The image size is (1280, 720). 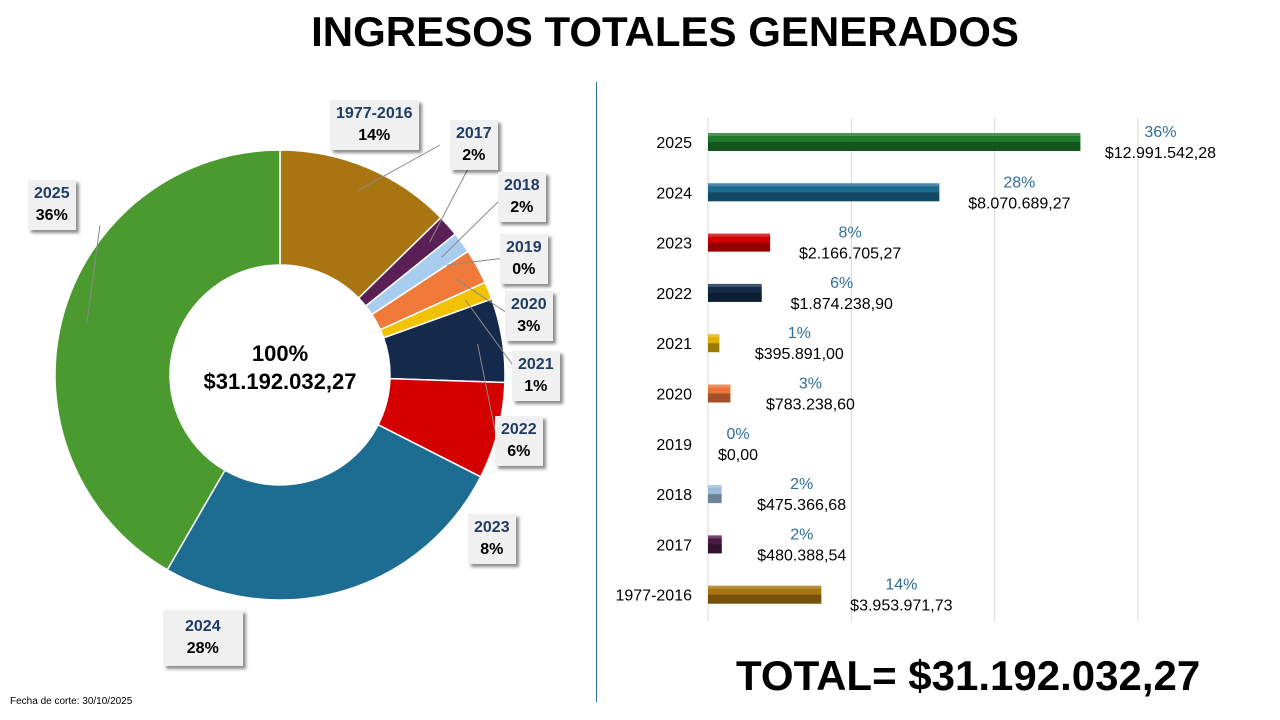 I want to click on bar-percent-label: 0%, so click(x=737, y=434).